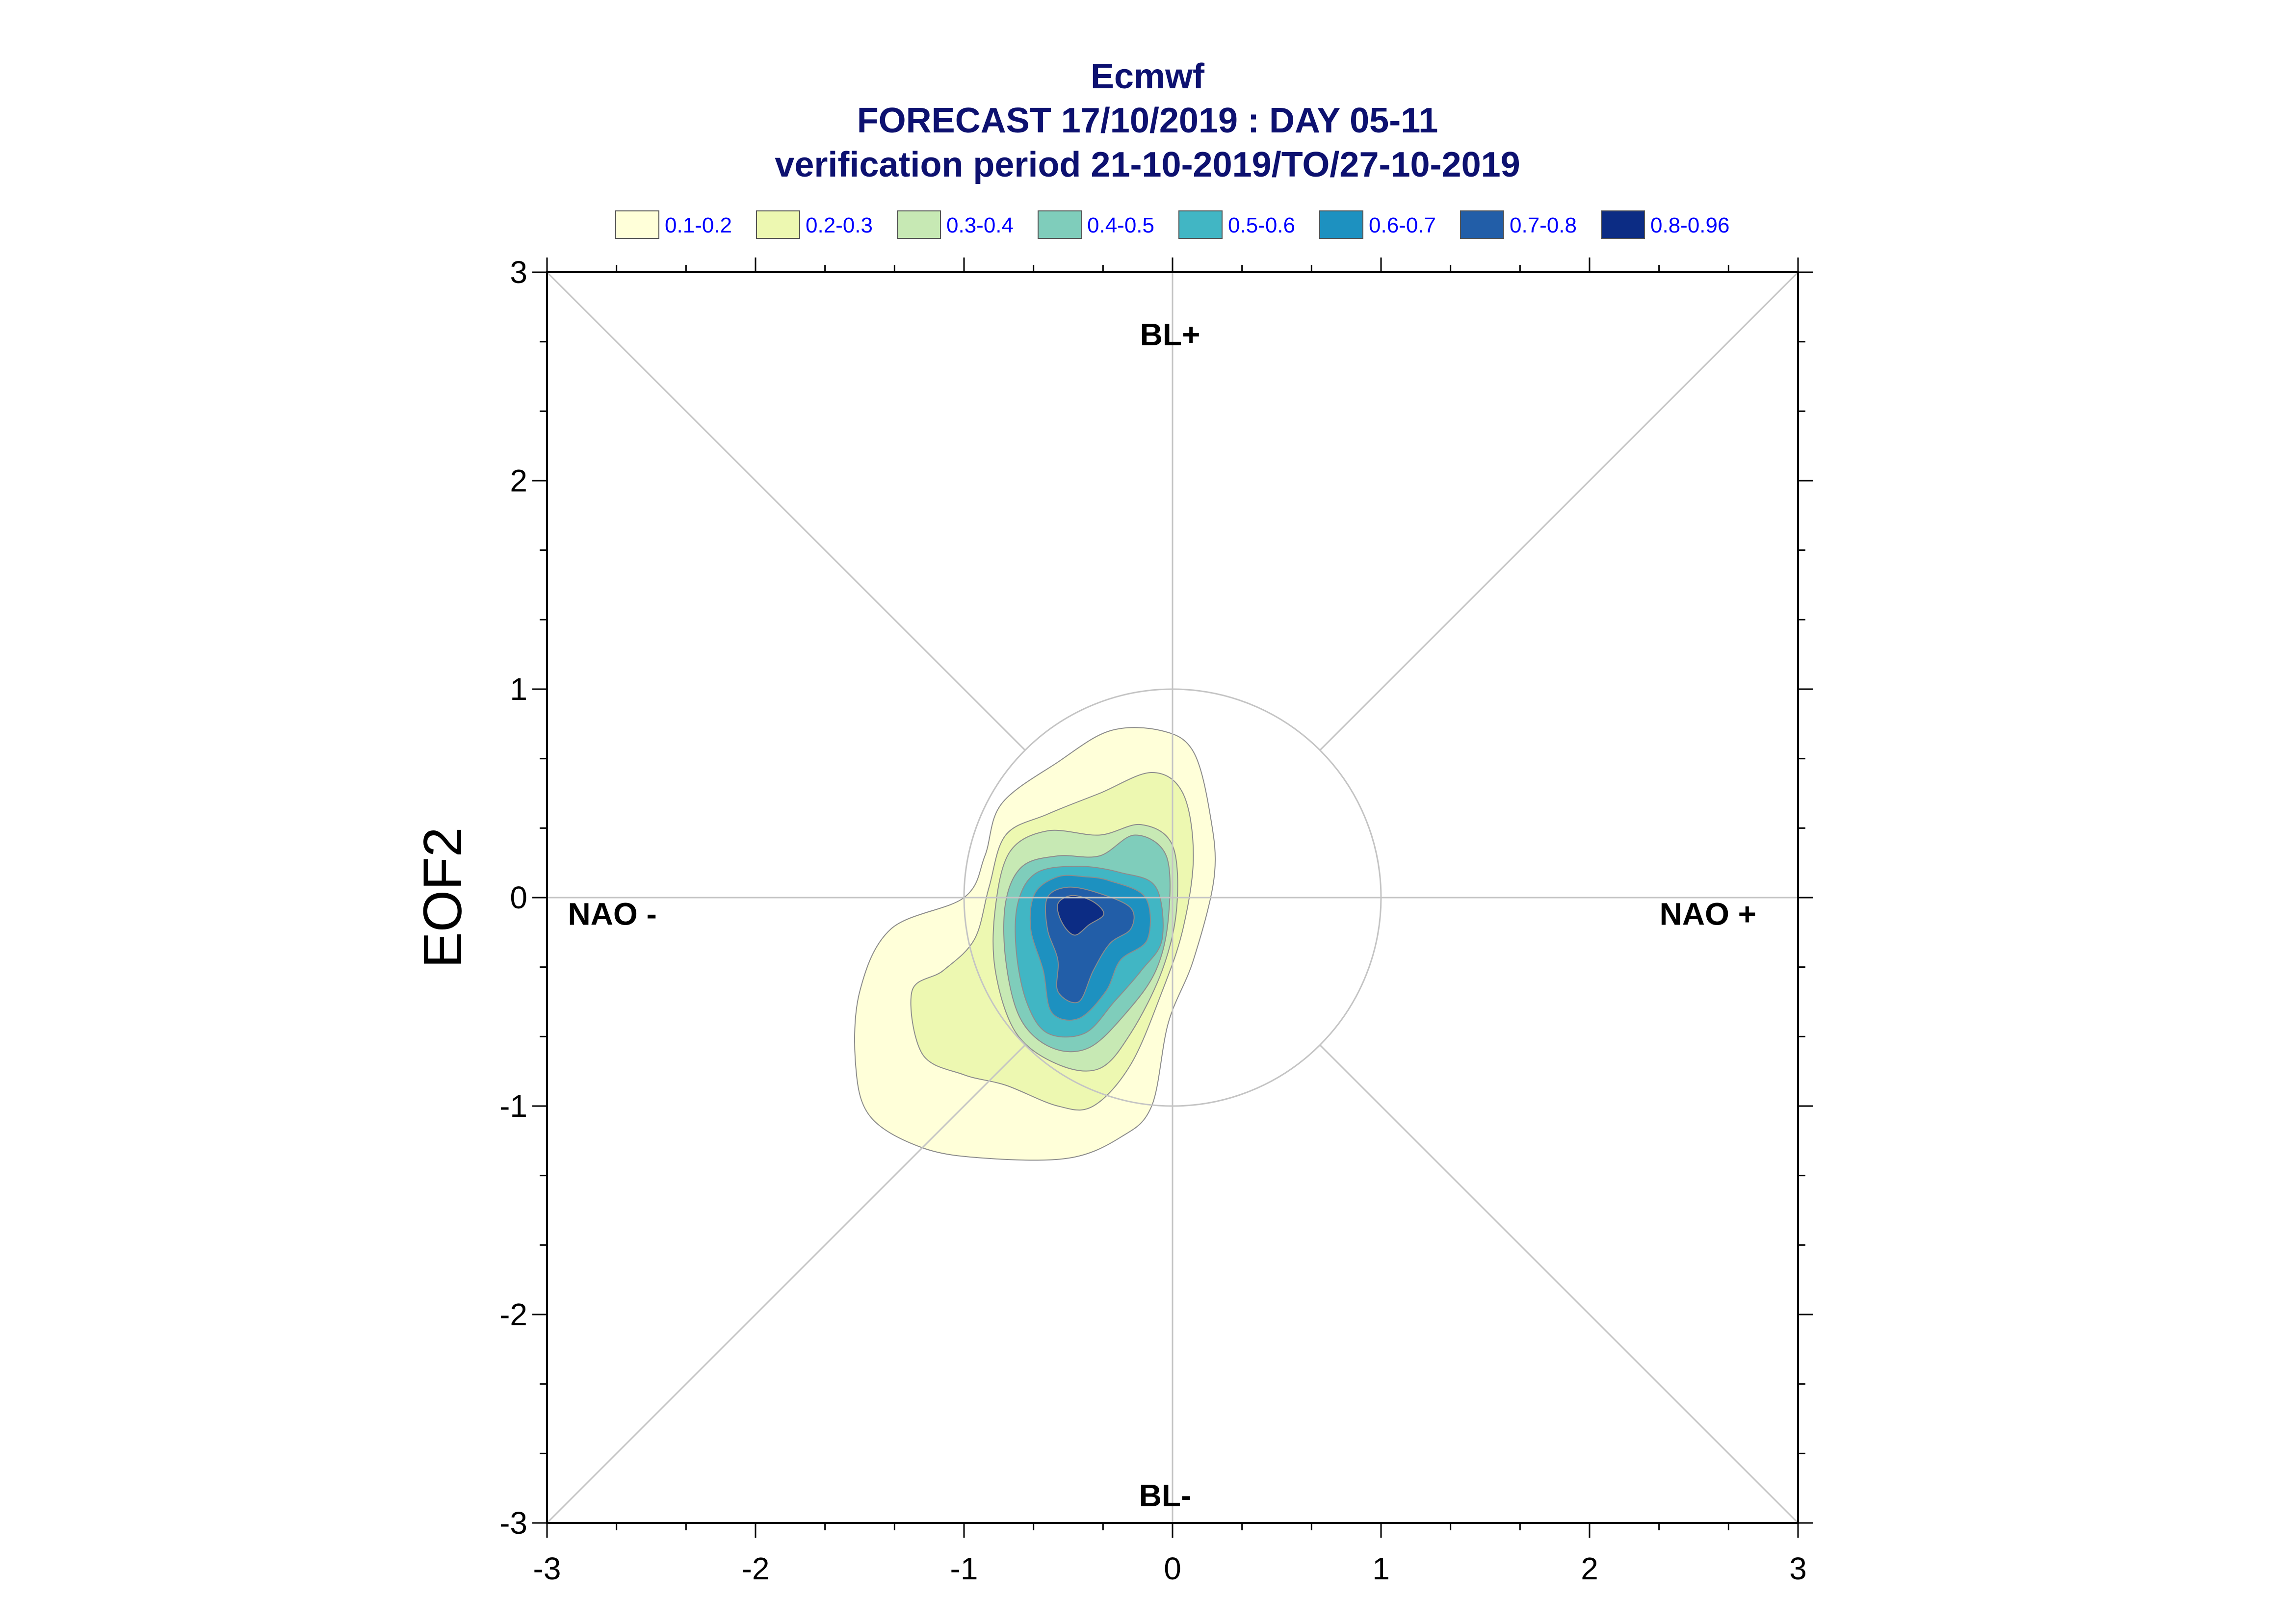  Describe the element at coordinates (547, 1568) in the screenshot. I see `x-tick-label: -3` at that location.